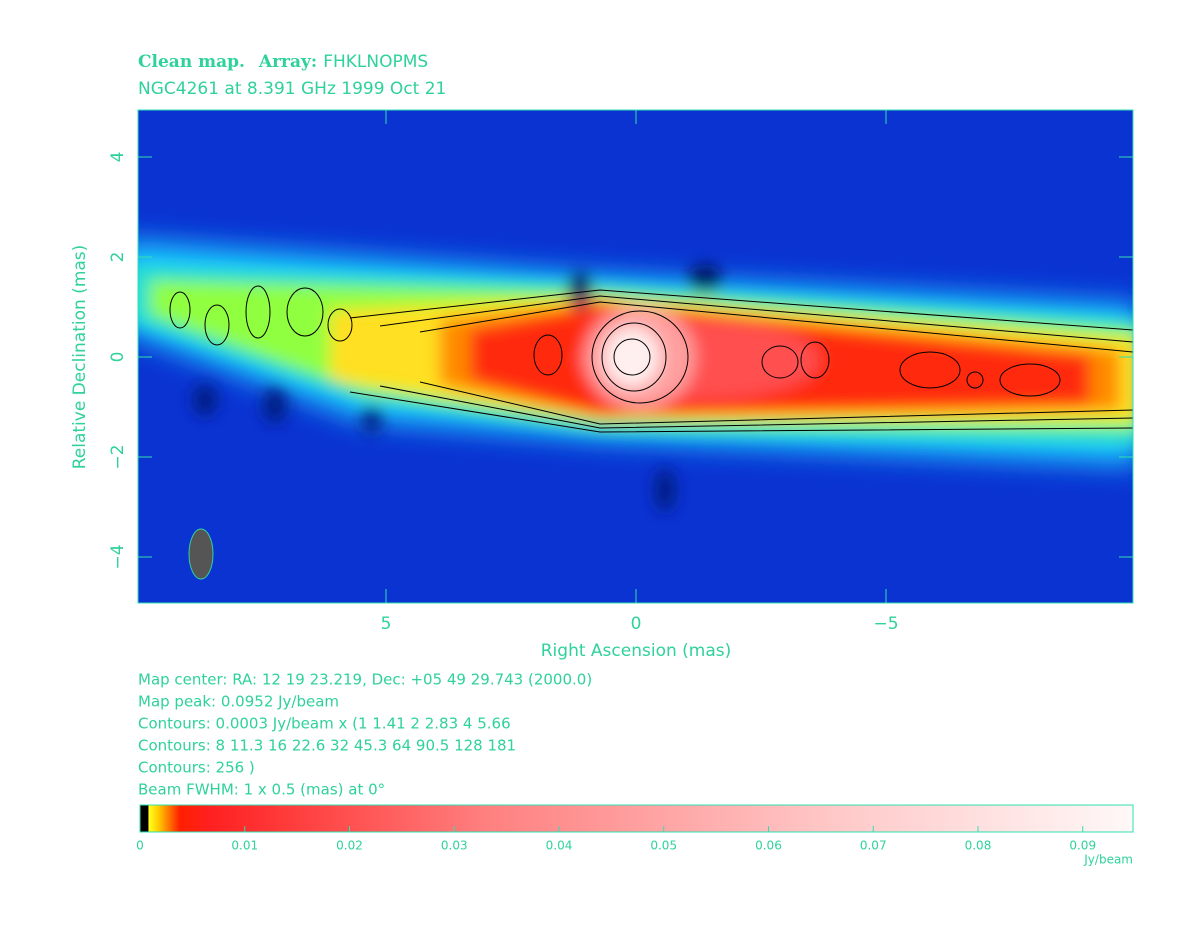  I want to click on y-tick-label: −2, so click(118, 456).